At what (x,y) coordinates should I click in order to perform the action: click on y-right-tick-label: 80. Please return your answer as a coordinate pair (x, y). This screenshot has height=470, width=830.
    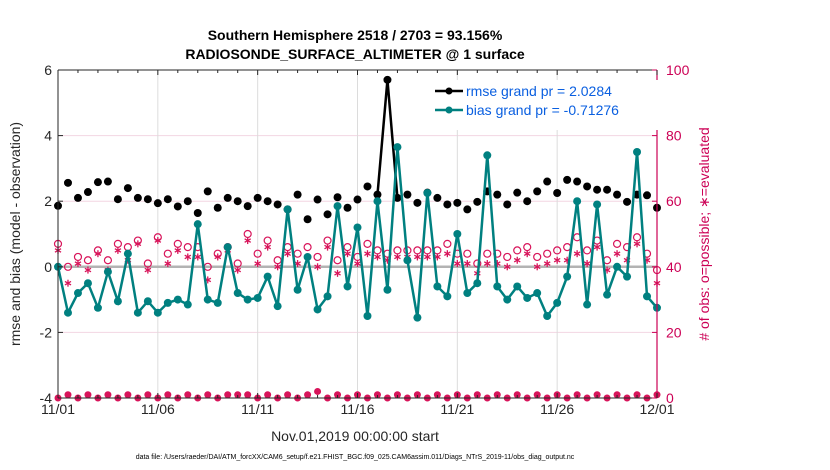
    Looking at the image, I should click on (674, 136).